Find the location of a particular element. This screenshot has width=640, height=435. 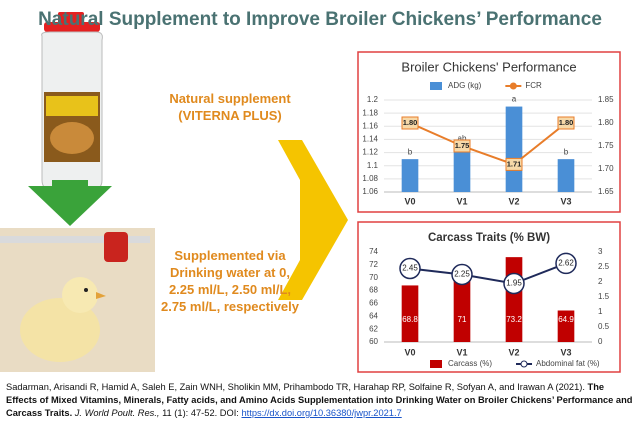

citation-journal: J. World Poult. Res., is located at coordinates (117, 413).